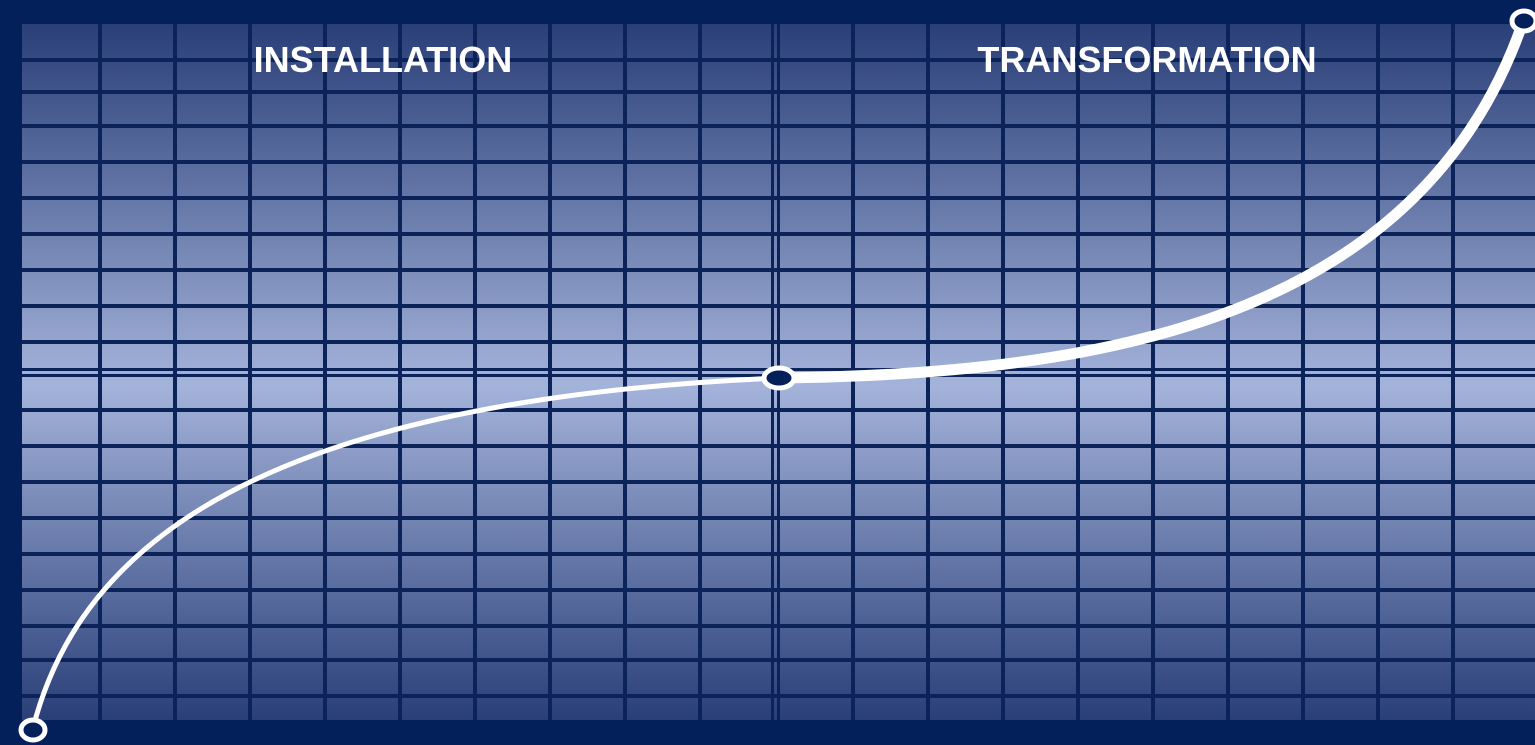  Describe the element at coordinates (33, 730) in the screenshot. I see `start-point-marker` at that location.